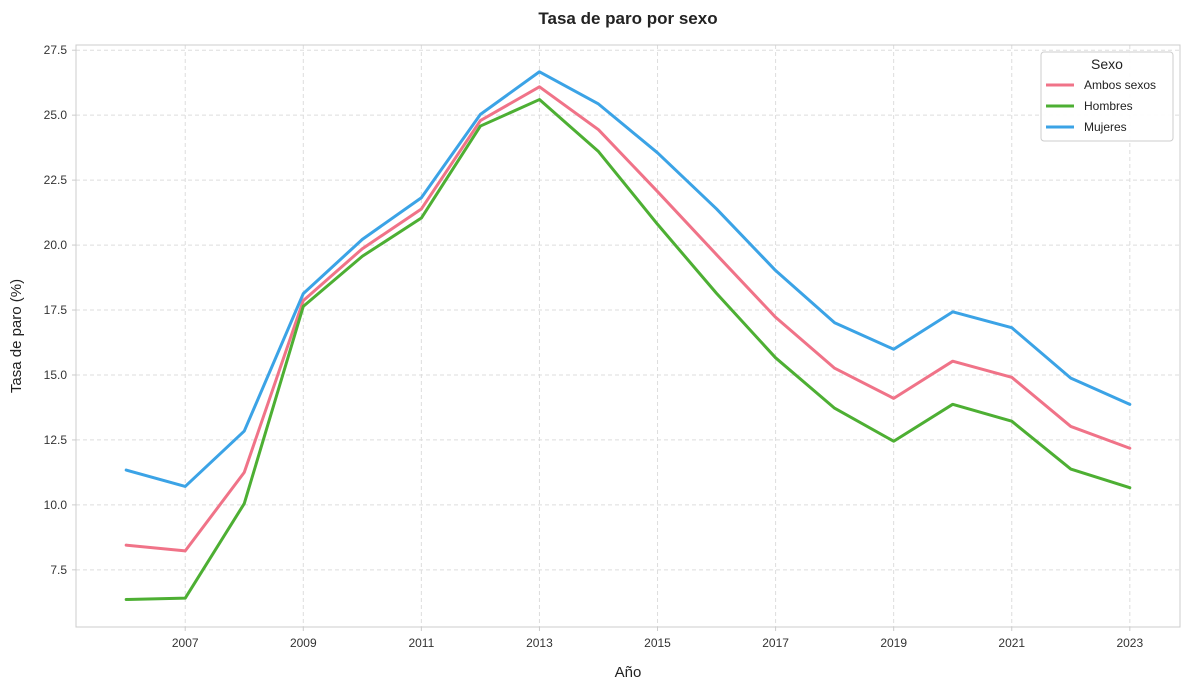  I want to click on y-axis-ticks: 7.5 10.0 12.5 15.0 17.5 20.0 22.5 25.0 27.5, so click(60, 310).